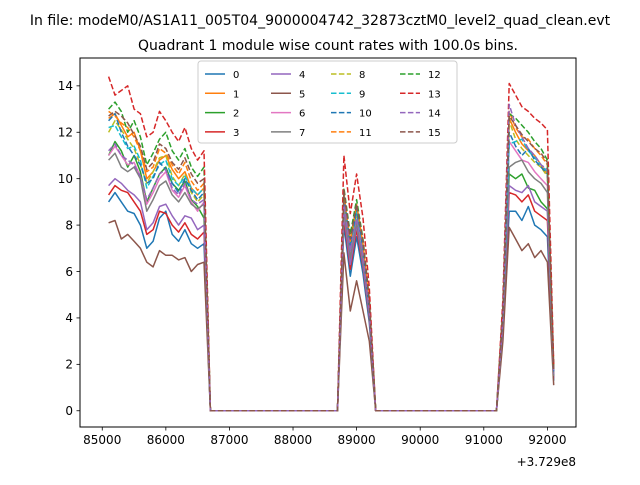 This screenshot has height=485, width=640. What do you see at coordinates (365, 133) in the screenshot?
I see `legend-label-11: 11` at bounding box center [365, 133].